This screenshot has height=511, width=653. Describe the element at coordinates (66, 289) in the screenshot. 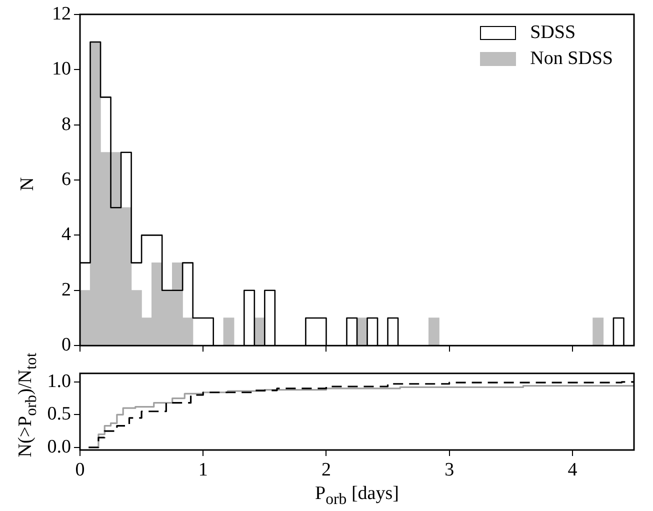

I see `y-tick-label: 2` at that location.